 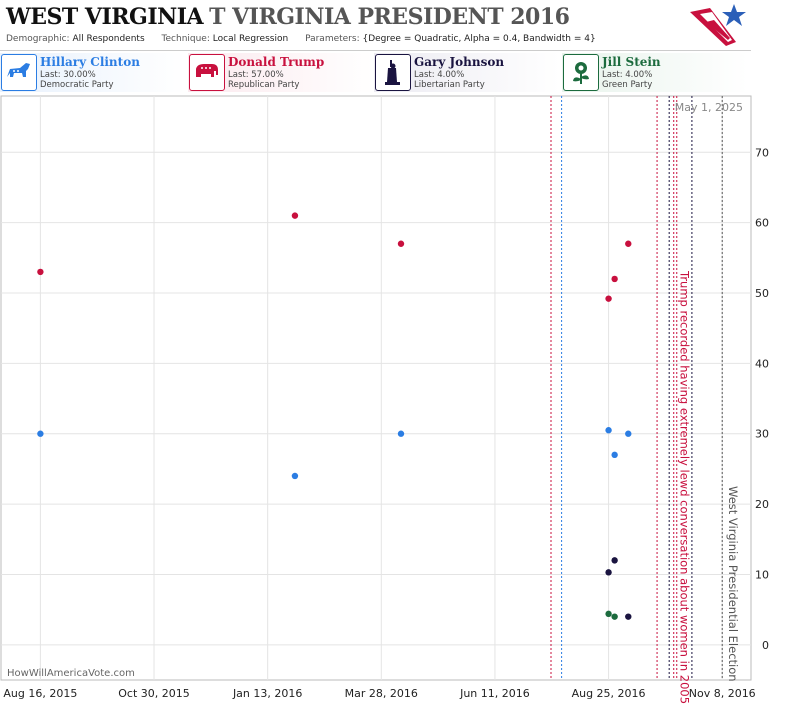 What do you see at coordinates (718, 25) in the screenshot?
I see `star-flag-logo-icon` at bounding box center [718, 25].